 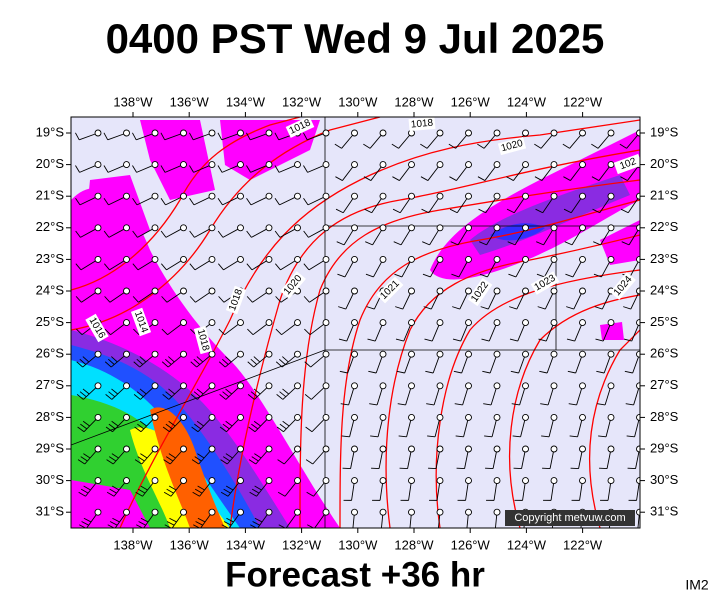 What do you see at coordinates (527, 101) in the screenshot?
I see `lon-label-top: 124°W` at bounding box center [527, 101].